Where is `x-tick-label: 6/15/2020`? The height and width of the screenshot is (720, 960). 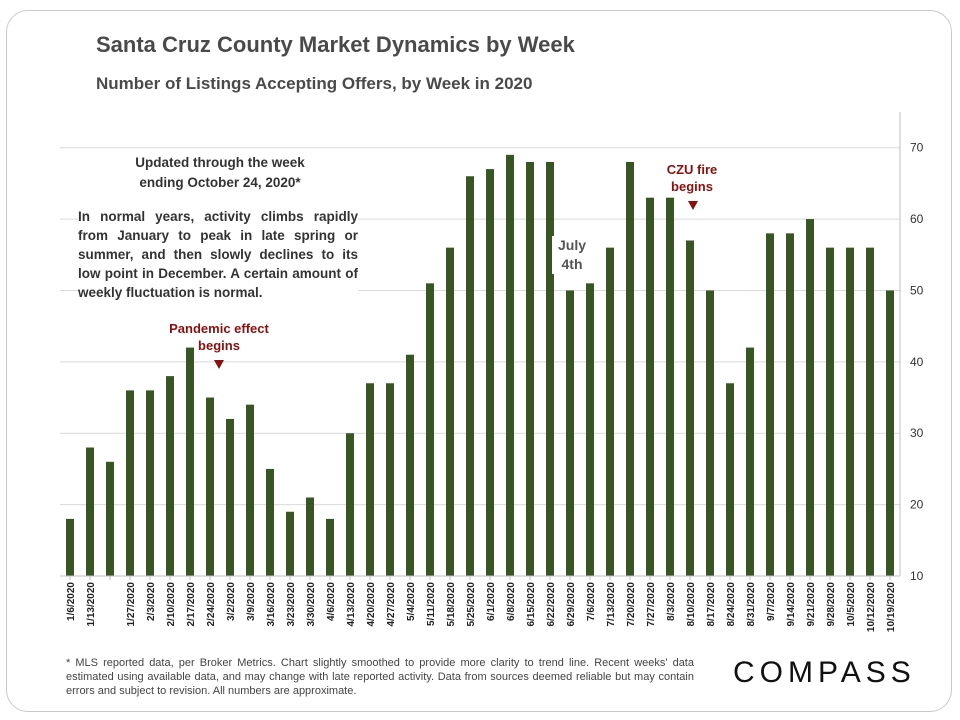 x-tick-label: 6/15/2020 is located at coordinates (531, 604).